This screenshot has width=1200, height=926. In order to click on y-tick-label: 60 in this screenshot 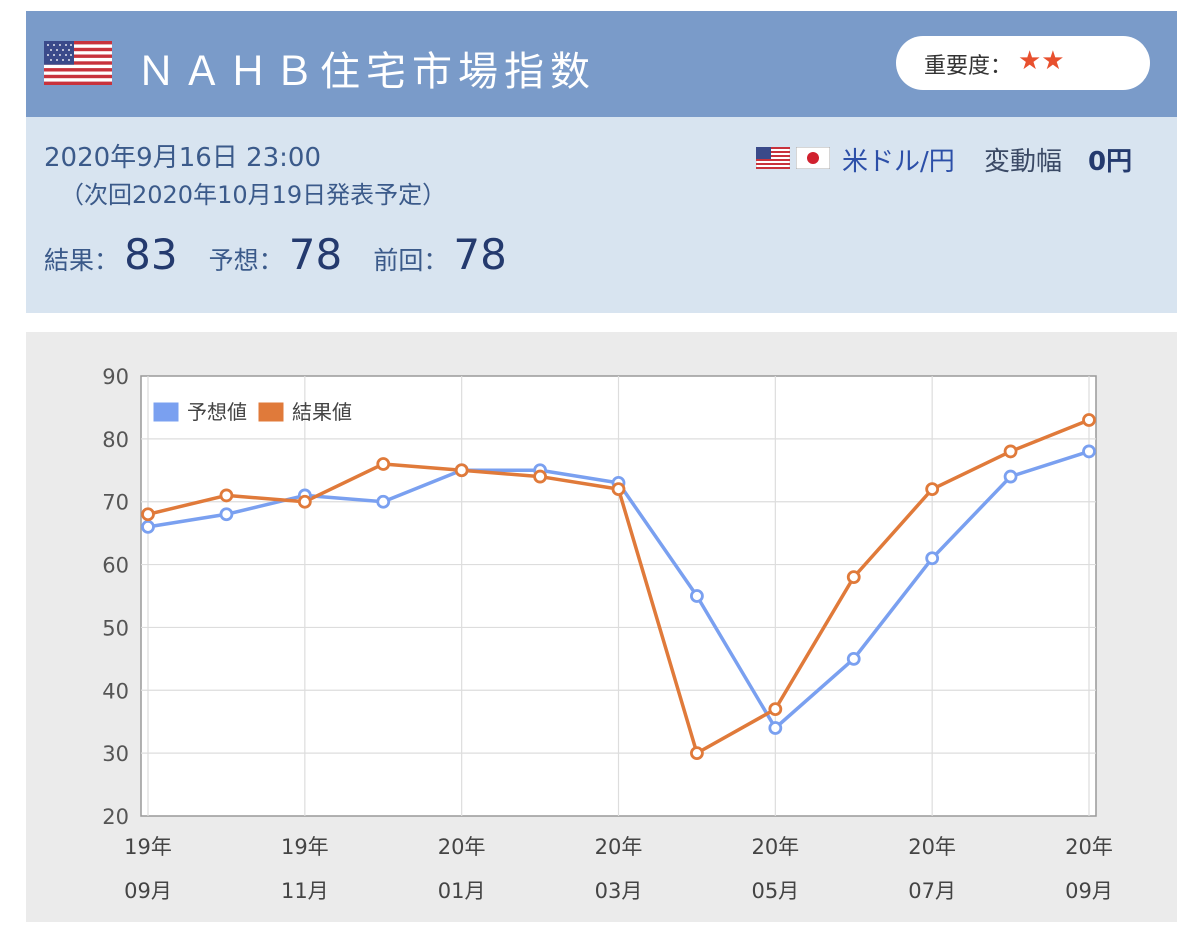, I will do `click(115, 566)`.